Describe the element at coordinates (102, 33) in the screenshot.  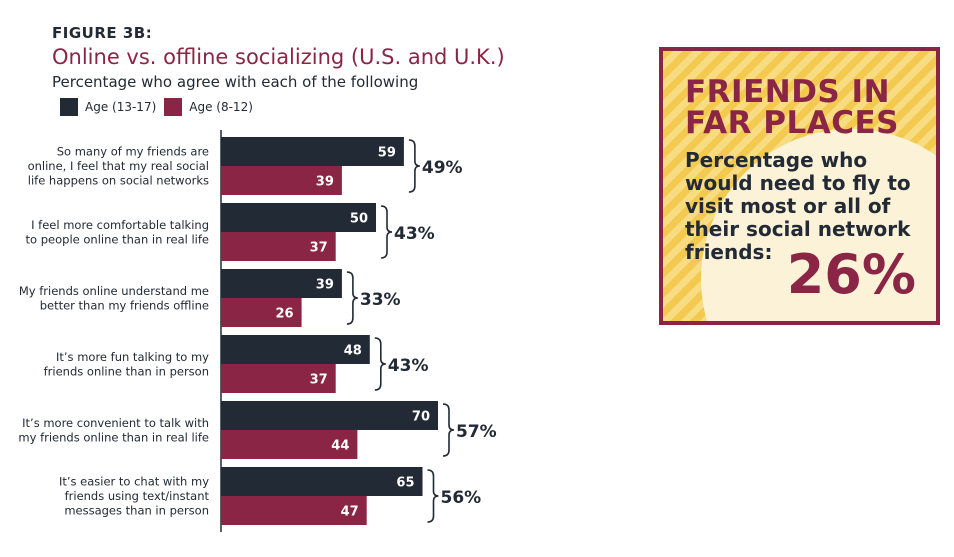
I see `figure-label: FIGURE 3B:` at that location.